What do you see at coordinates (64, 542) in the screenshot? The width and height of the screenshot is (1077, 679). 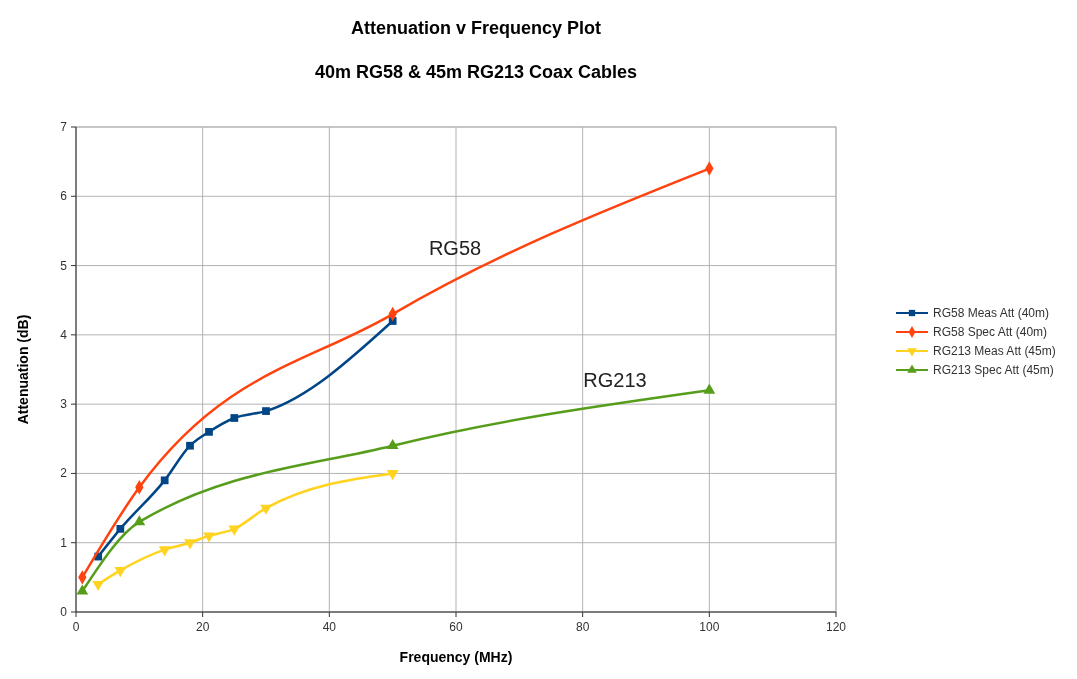 I see `y-tick-label: 1` at bounding box center [64, 542].